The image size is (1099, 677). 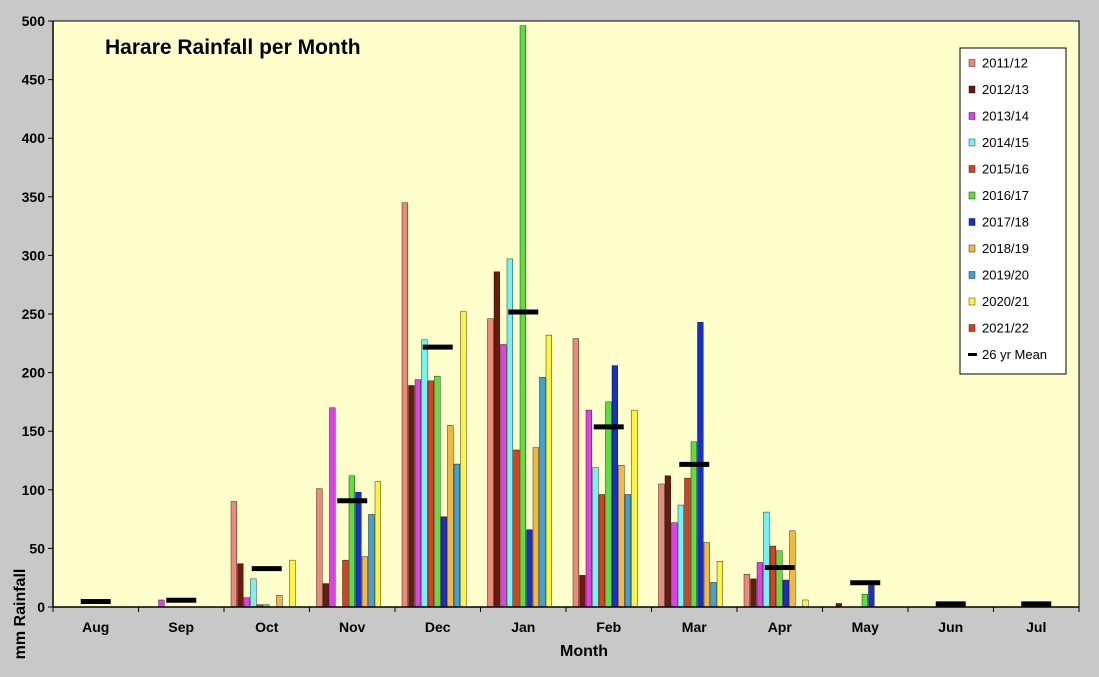 I want to click on x-axis: Aug Sep Oct Nov Dec Jan Feb Mar Apr May Jun Jul, so click(x=566, y=621).